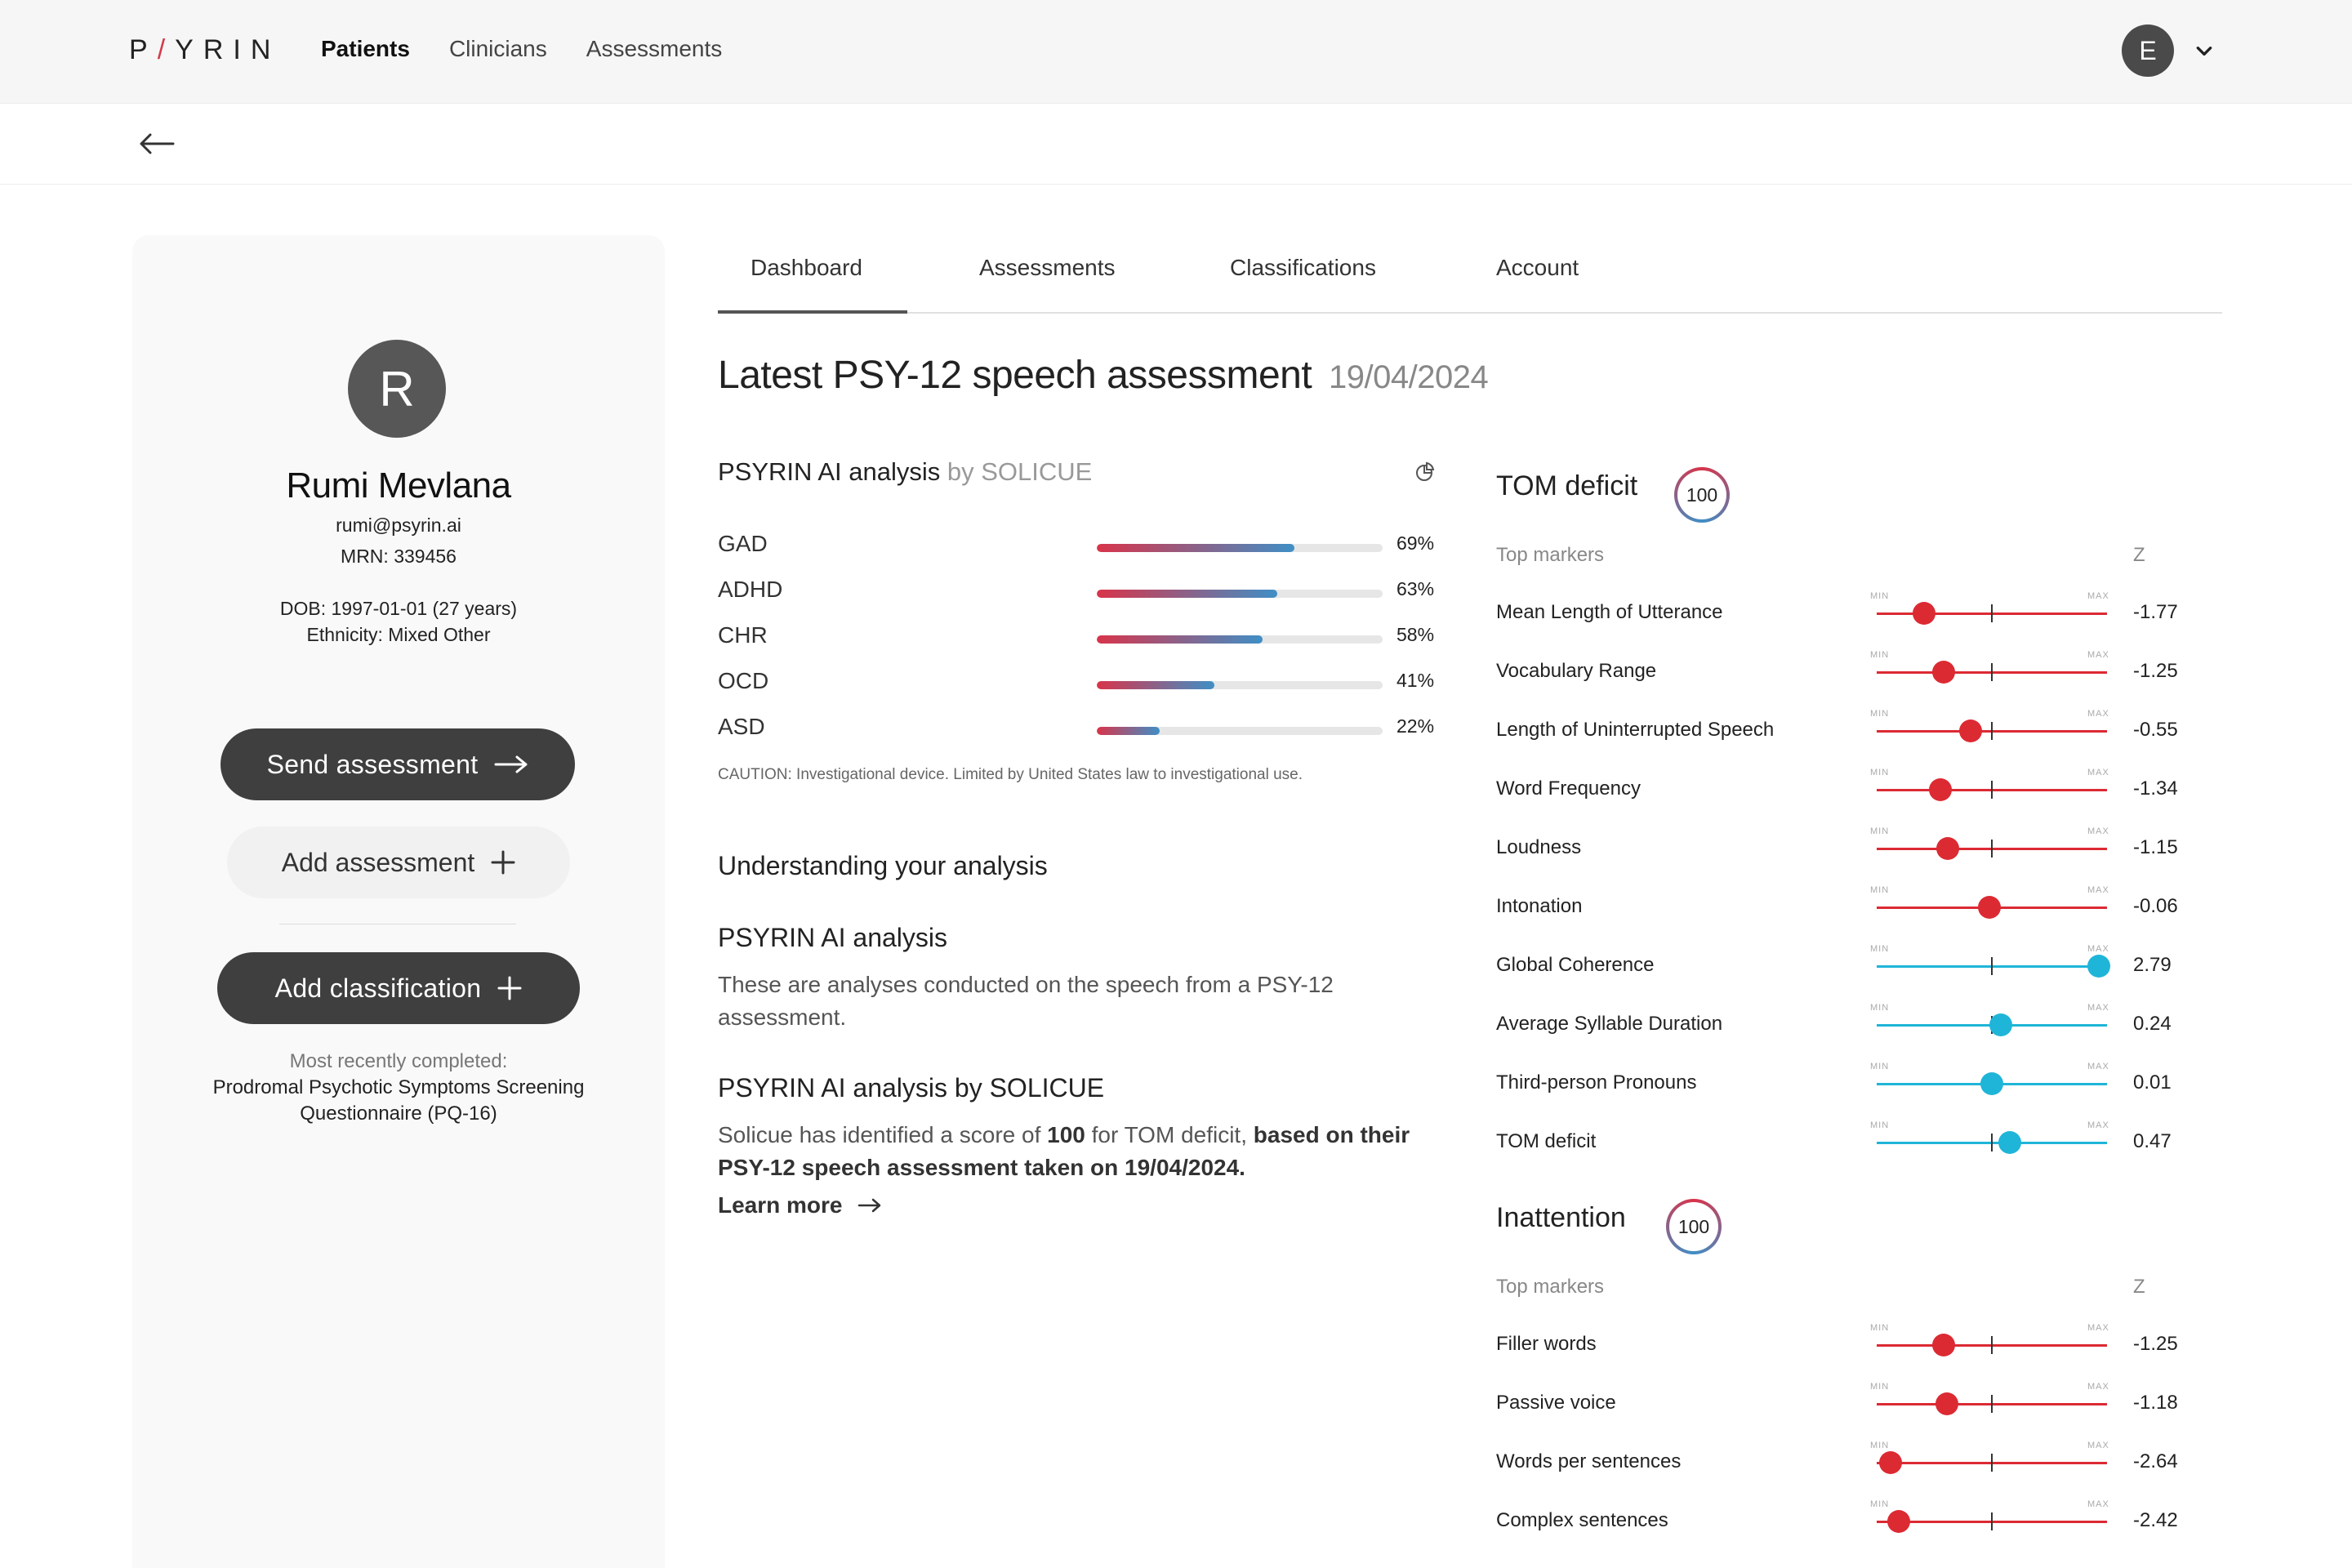 The width and height of the screenshot is (2352, 1568). I want to click on probability-value: 63%, so click(1415, 588).